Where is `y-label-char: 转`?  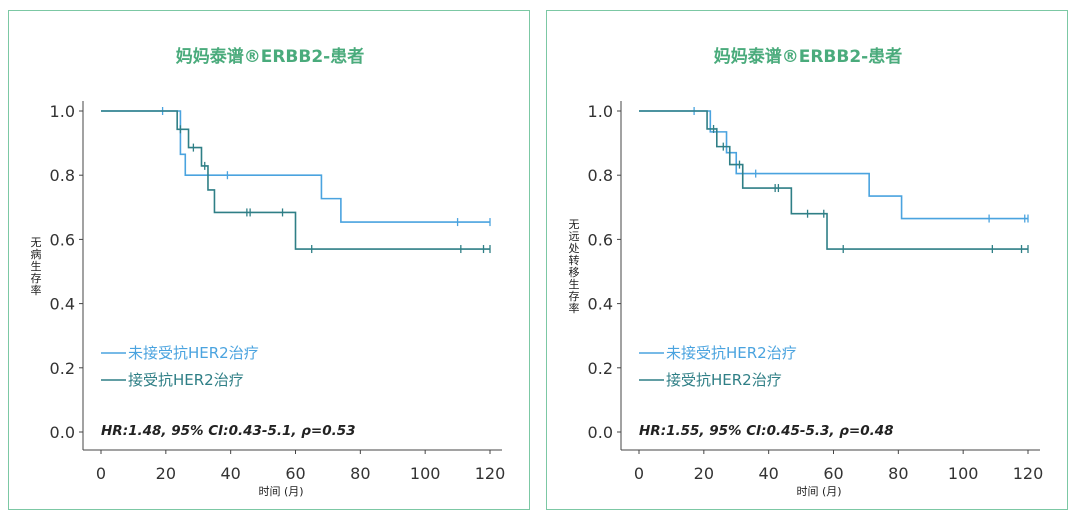
y-label-char: 转 is located at coordinates (574, 260).